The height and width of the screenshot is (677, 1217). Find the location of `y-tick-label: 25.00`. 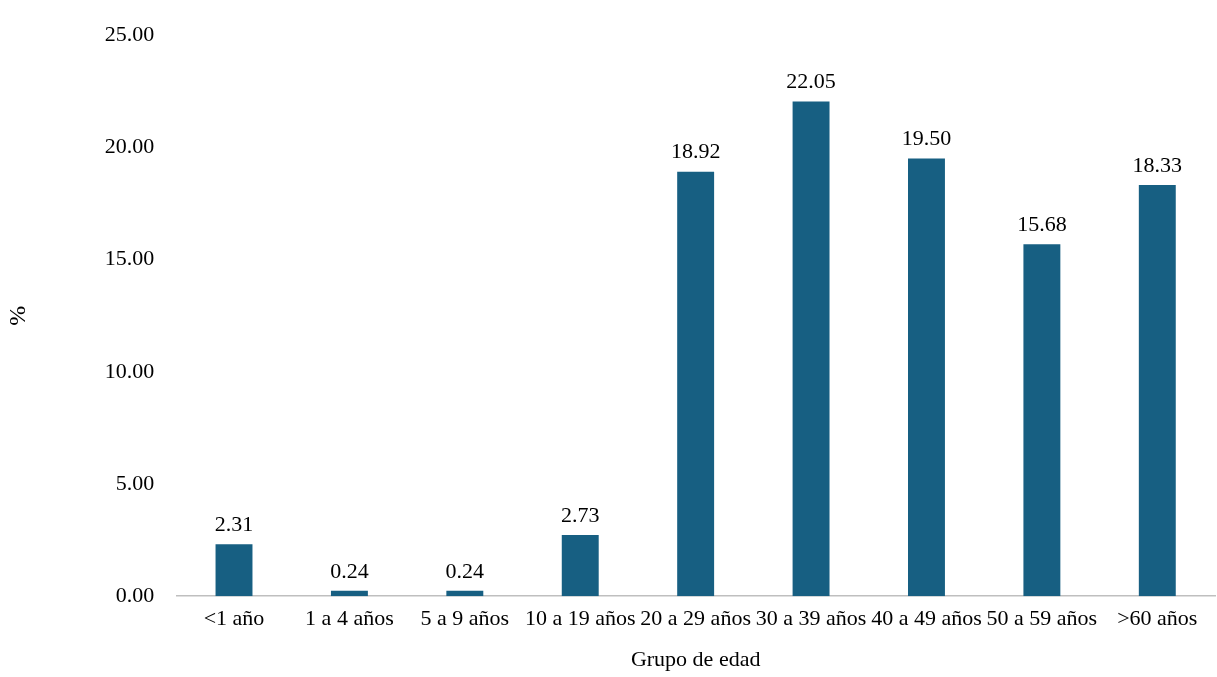

y-tick-label: 25.00 is located at coordinates (129, 33).